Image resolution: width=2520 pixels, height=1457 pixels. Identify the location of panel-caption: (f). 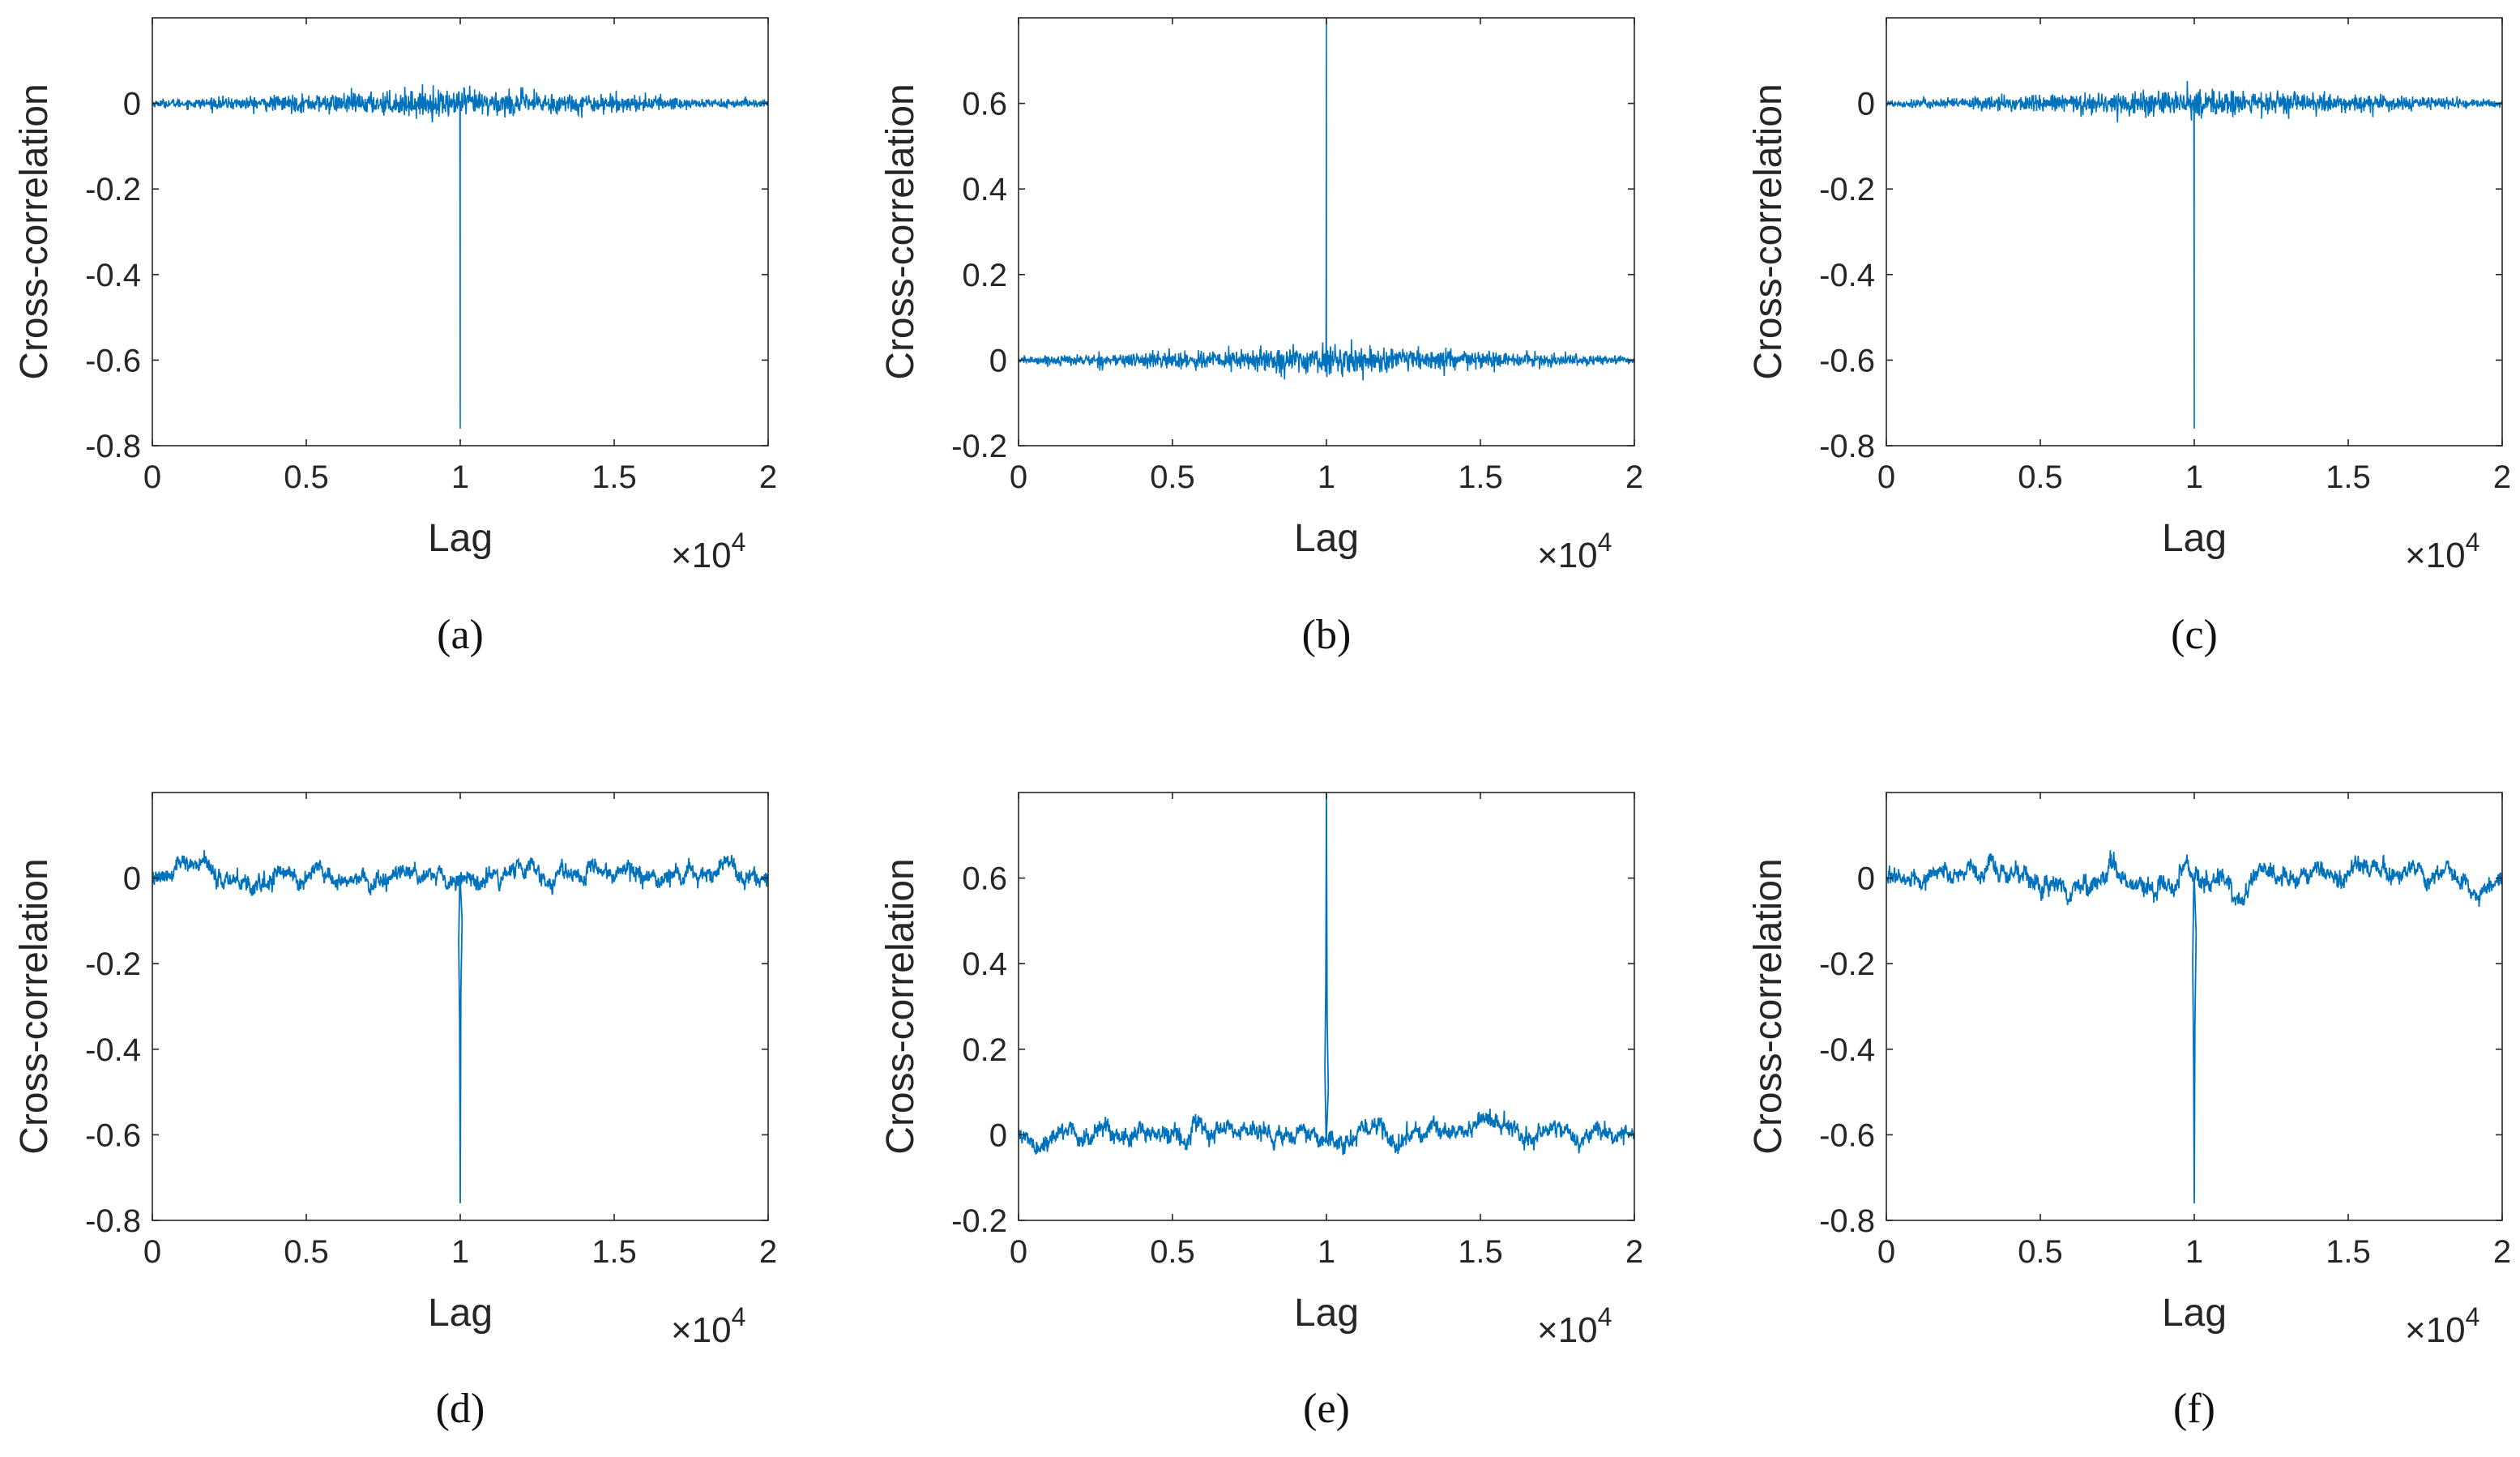
(2194, 1409).